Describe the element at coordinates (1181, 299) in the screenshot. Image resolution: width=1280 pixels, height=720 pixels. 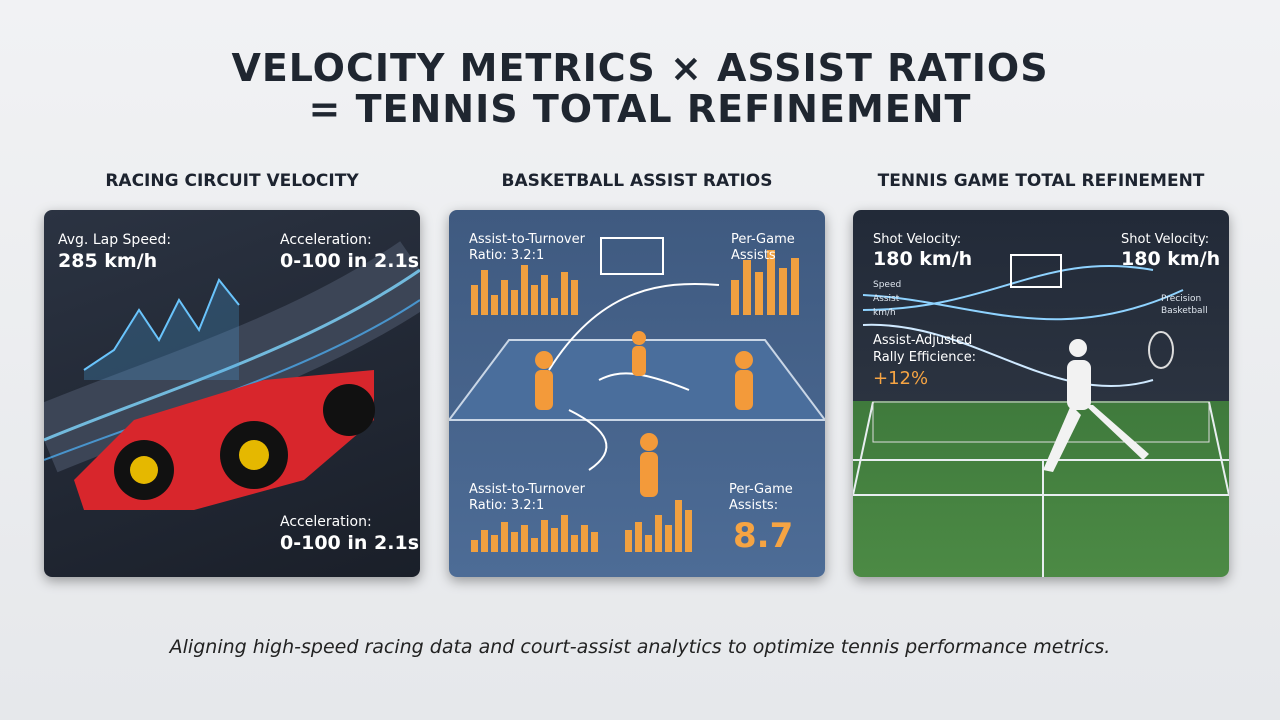
I see `small-label: Precision` at that location.